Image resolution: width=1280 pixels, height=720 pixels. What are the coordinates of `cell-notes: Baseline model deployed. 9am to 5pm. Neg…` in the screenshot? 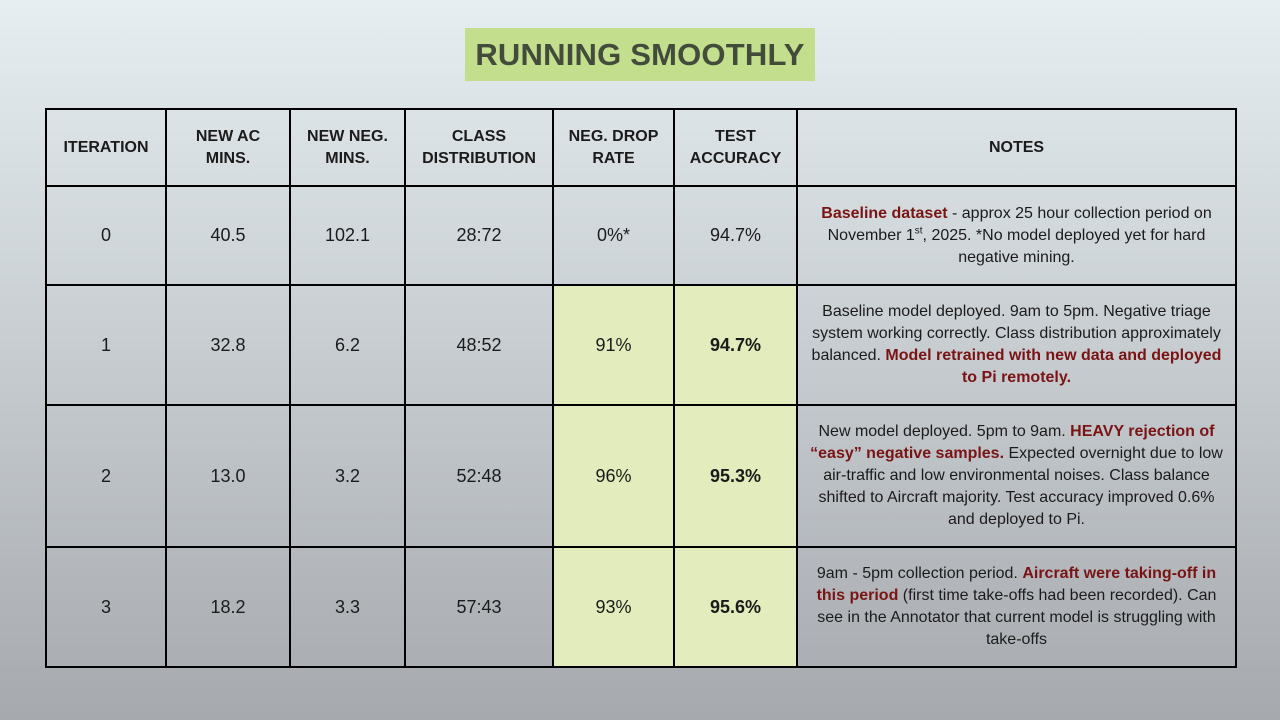 It's located at (1016, 345).